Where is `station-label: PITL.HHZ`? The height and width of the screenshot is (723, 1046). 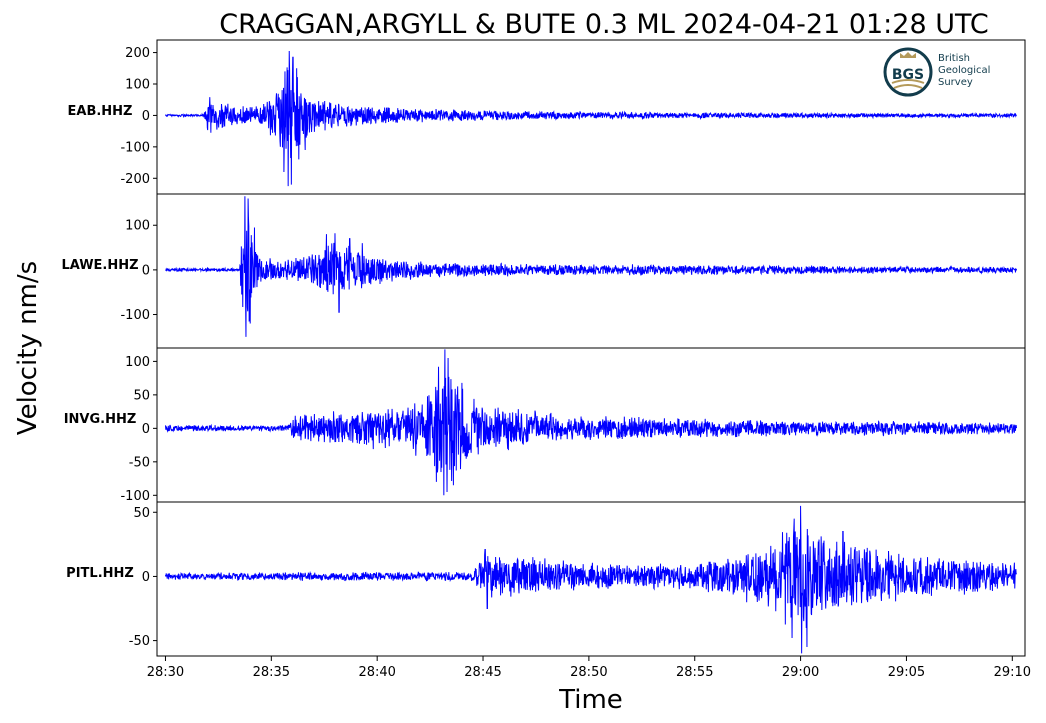
station-label: PITL.HHZ is located at coordinates (100, 573).